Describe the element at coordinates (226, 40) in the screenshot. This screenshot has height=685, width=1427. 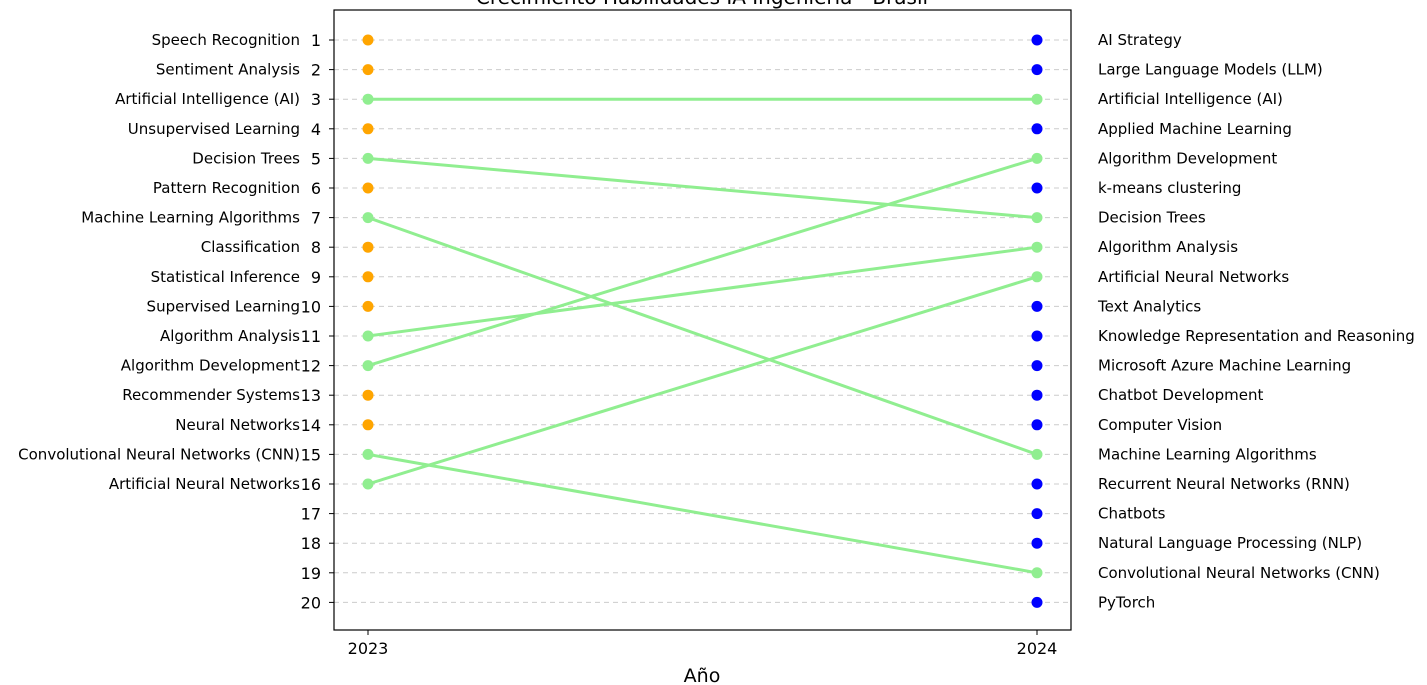
I see `left-skill-label: Speech Recognition` at that location.